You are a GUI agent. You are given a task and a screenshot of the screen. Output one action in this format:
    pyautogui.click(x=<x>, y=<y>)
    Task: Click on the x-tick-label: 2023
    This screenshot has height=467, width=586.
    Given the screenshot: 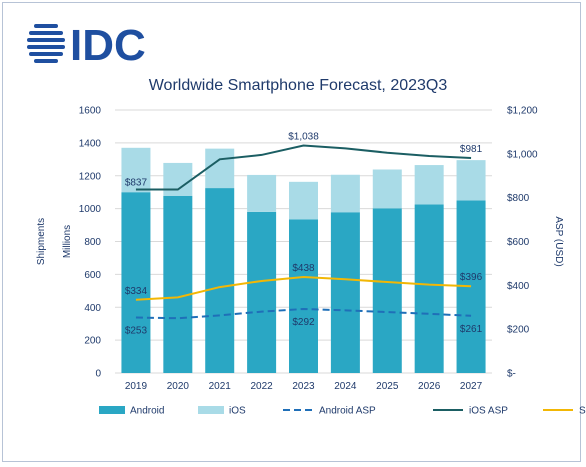 What is the action you would take?
    pyautogui.click(x=303, y=386)
    